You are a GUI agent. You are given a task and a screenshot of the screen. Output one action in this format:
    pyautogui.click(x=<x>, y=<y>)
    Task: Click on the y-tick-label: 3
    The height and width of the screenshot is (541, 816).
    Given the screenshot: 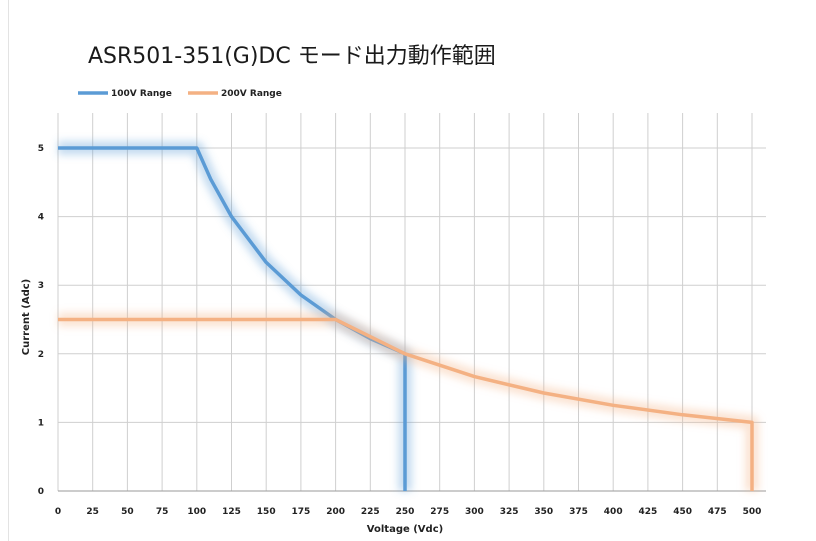 What is the action you would take?
    pyautogui.click(x=41, y=286)
    